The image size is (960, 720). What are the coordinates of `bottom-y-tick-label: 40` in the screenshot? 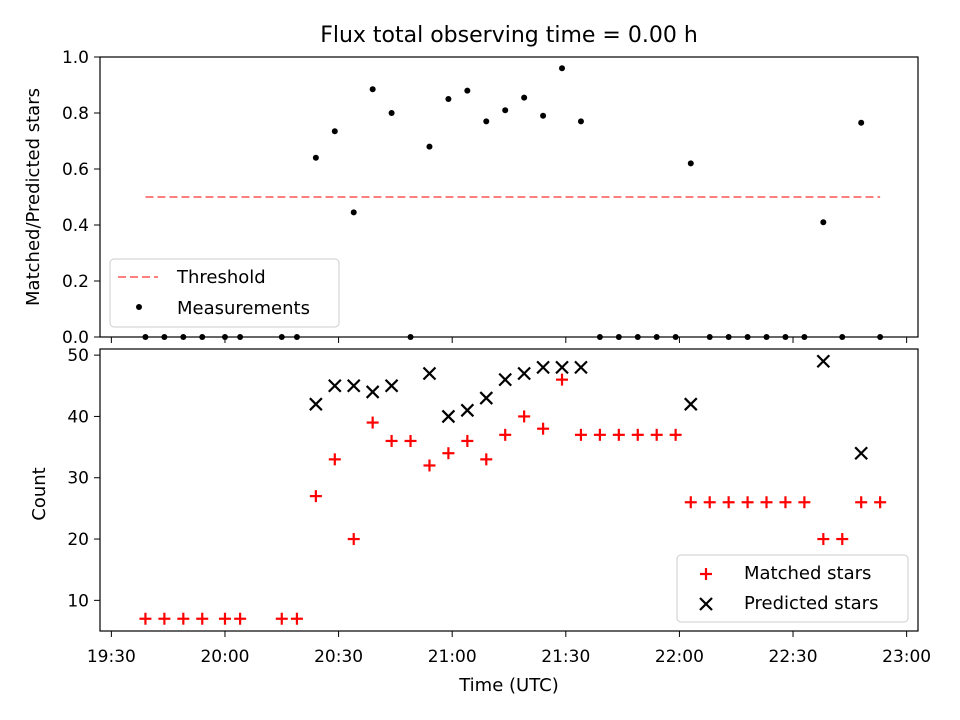 It's located at (78, 417).